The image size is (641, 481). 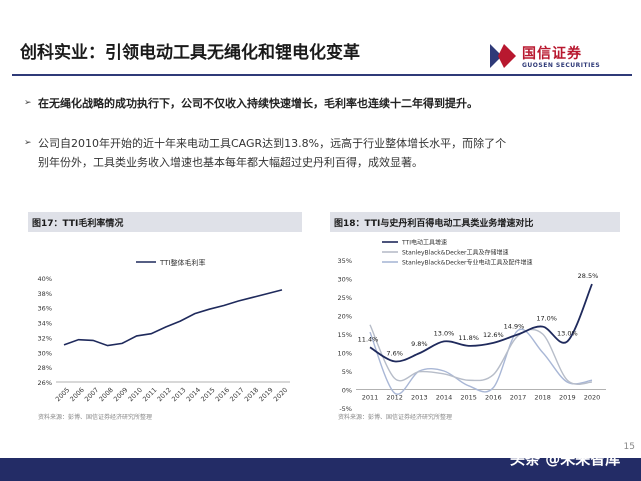 What do you see at coordinates (345, 298) in the screenshot?
I see `y-tick-label: 25%` at bounding box center [345, 298].